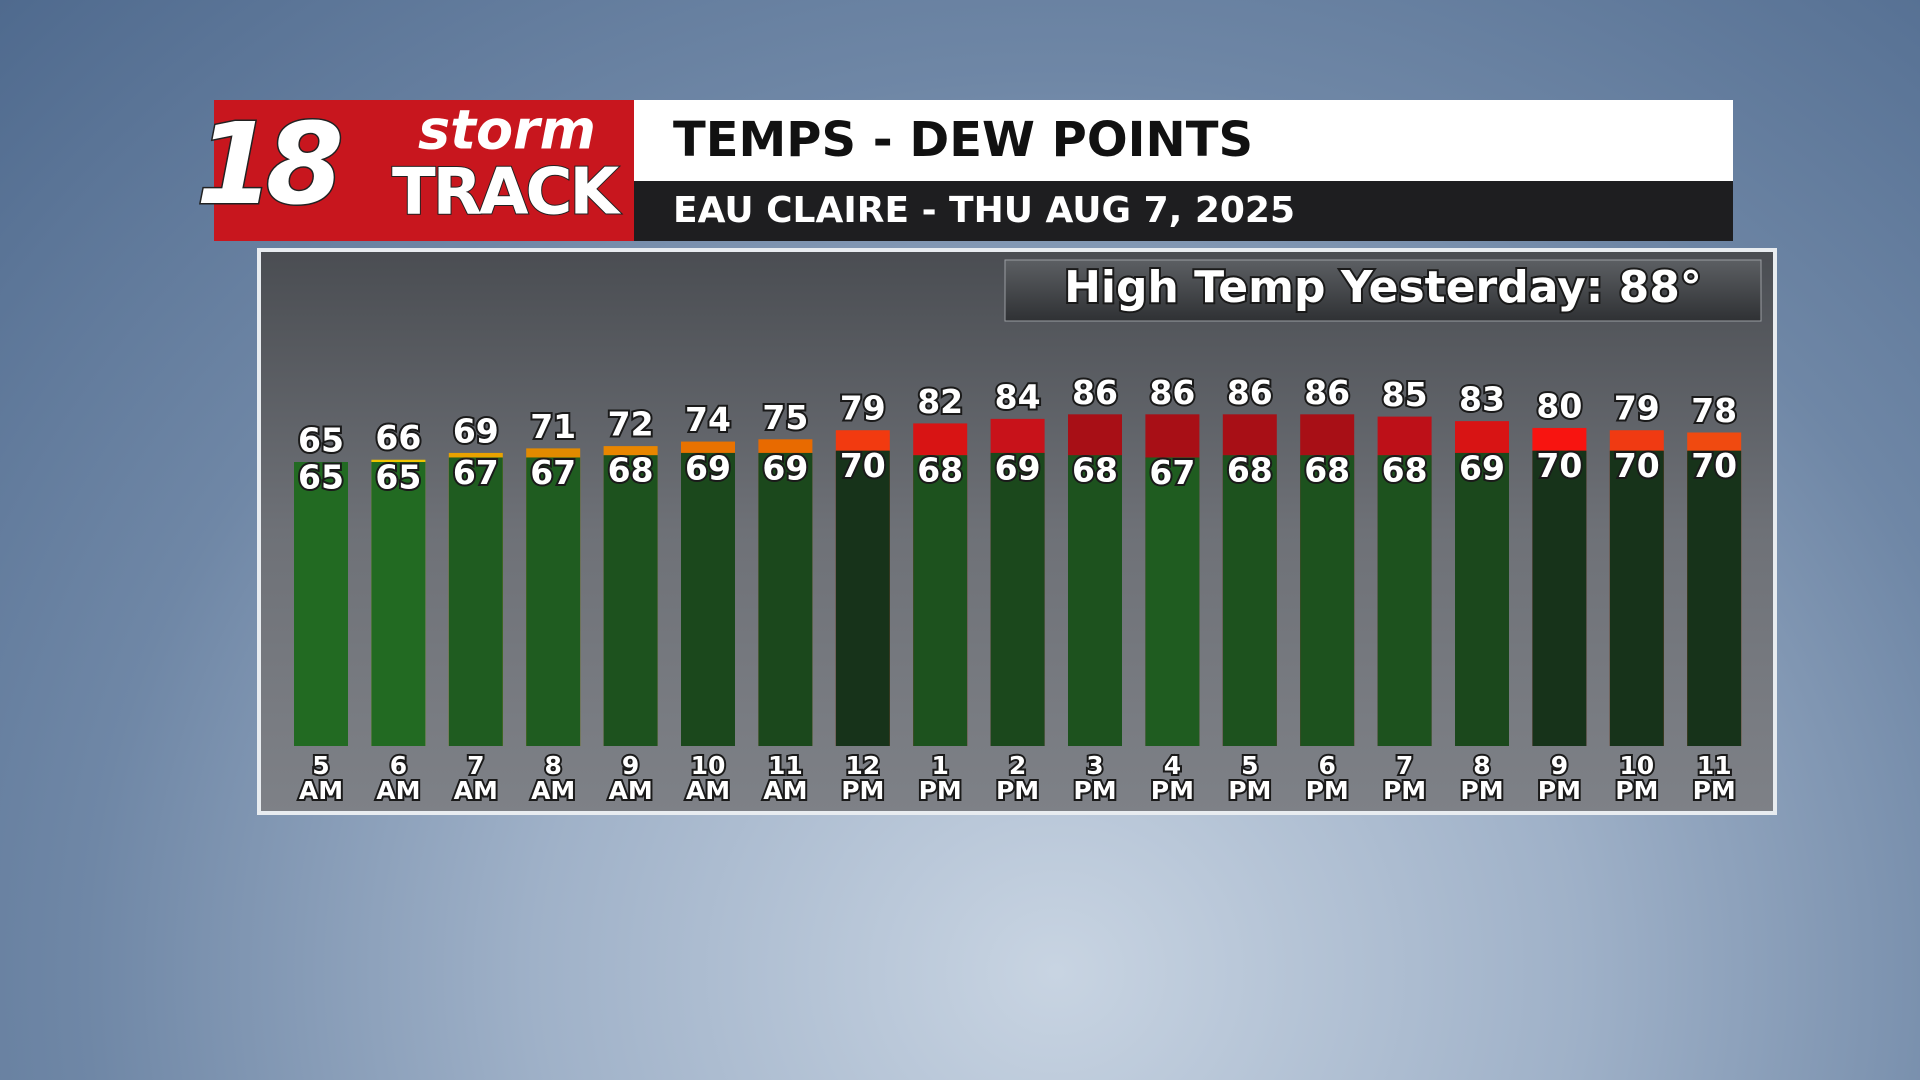  What do you see at coordinates (321, 778) in the screenshot?
I see `x-tick-label: 5 AM` at bounding box center [321, 778].